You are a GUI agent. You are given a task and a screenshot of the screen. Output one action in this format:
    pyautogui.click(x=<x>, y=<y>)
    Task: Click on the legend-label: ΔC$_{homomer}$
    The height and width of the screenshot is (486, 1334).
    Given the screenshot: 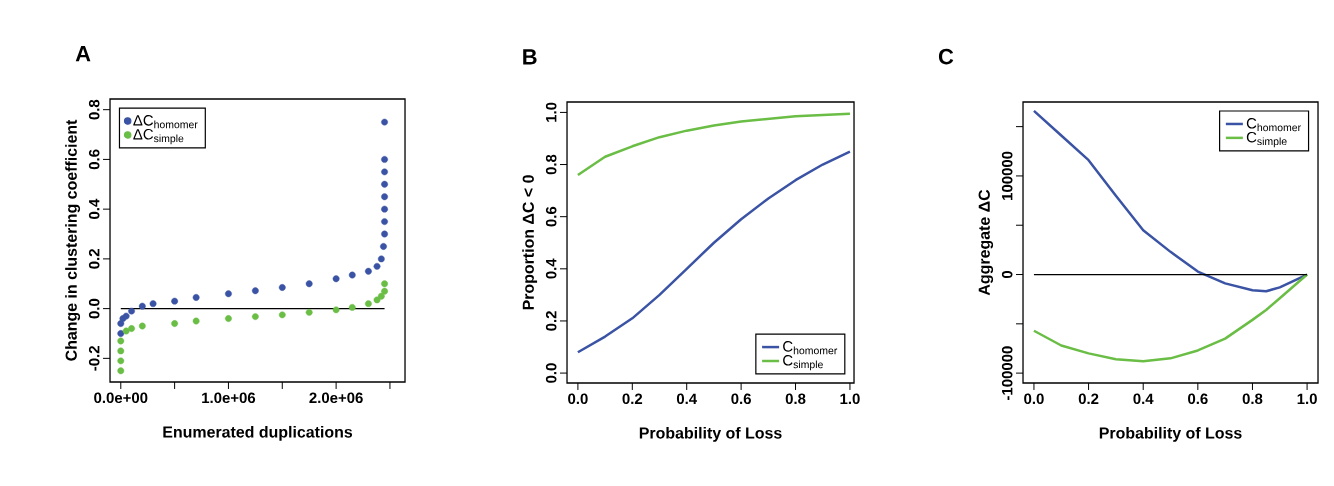 What is the action you would take?
    pyautogui.click(x=165, y=122)
    